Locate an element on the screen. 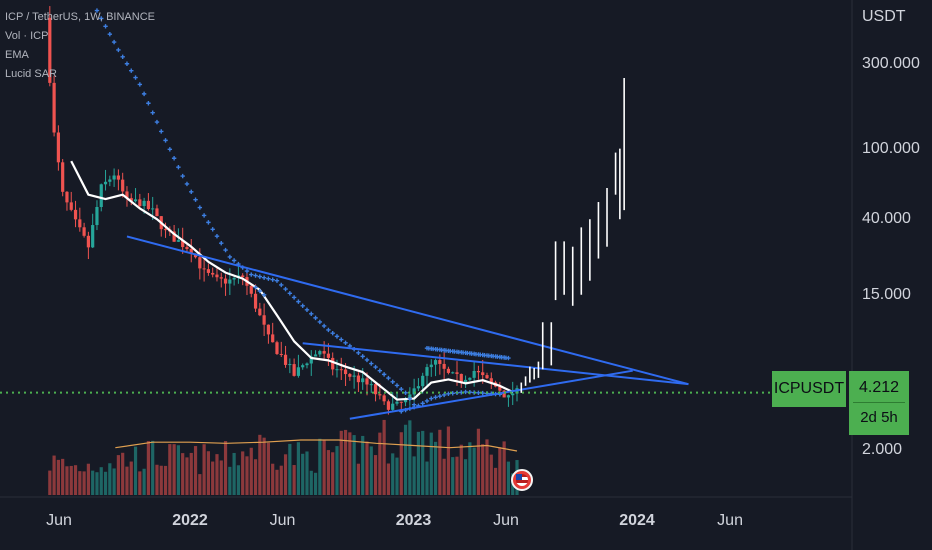 The image size is (932, 550). badge-divider is located at coordinates (879, 402).